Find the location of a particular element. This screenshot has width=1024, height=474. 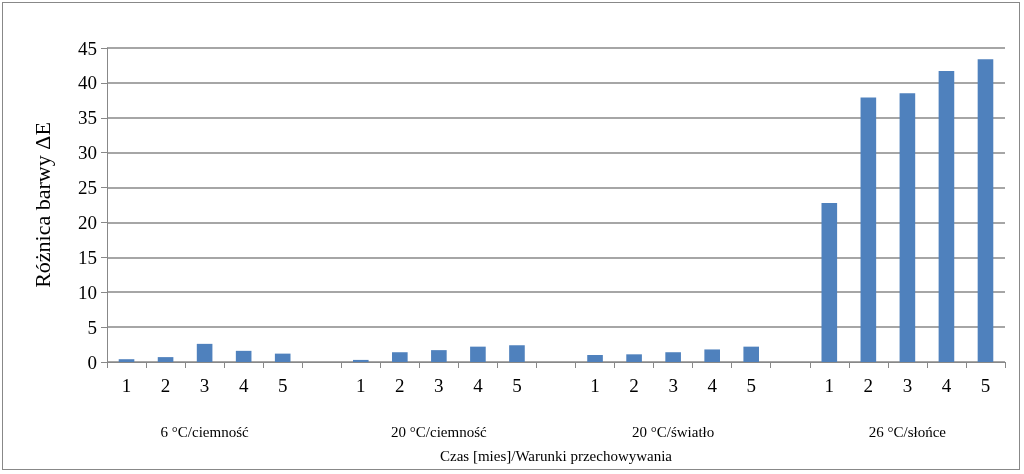

y-tick-label: 35 is located at coordinates (87, 118).